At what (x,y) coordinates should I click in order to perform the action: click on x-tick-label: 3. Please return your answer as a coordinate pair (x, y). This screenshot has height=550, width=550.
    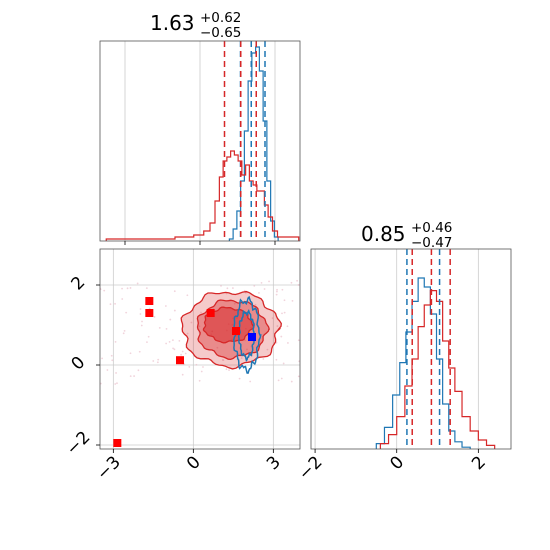
    Looking at the image, I should click on (274, 463).